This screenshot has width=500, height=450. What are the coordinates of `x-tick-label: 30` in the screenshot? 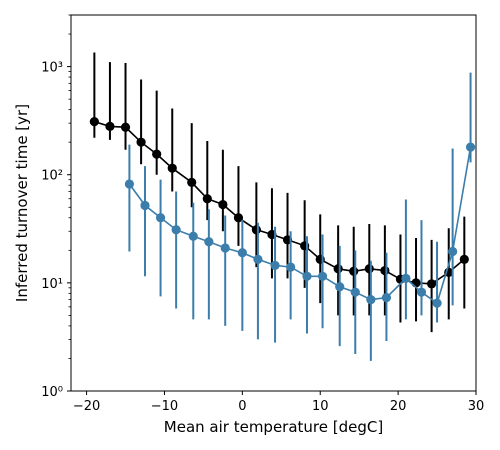 It's located at (476, 406).